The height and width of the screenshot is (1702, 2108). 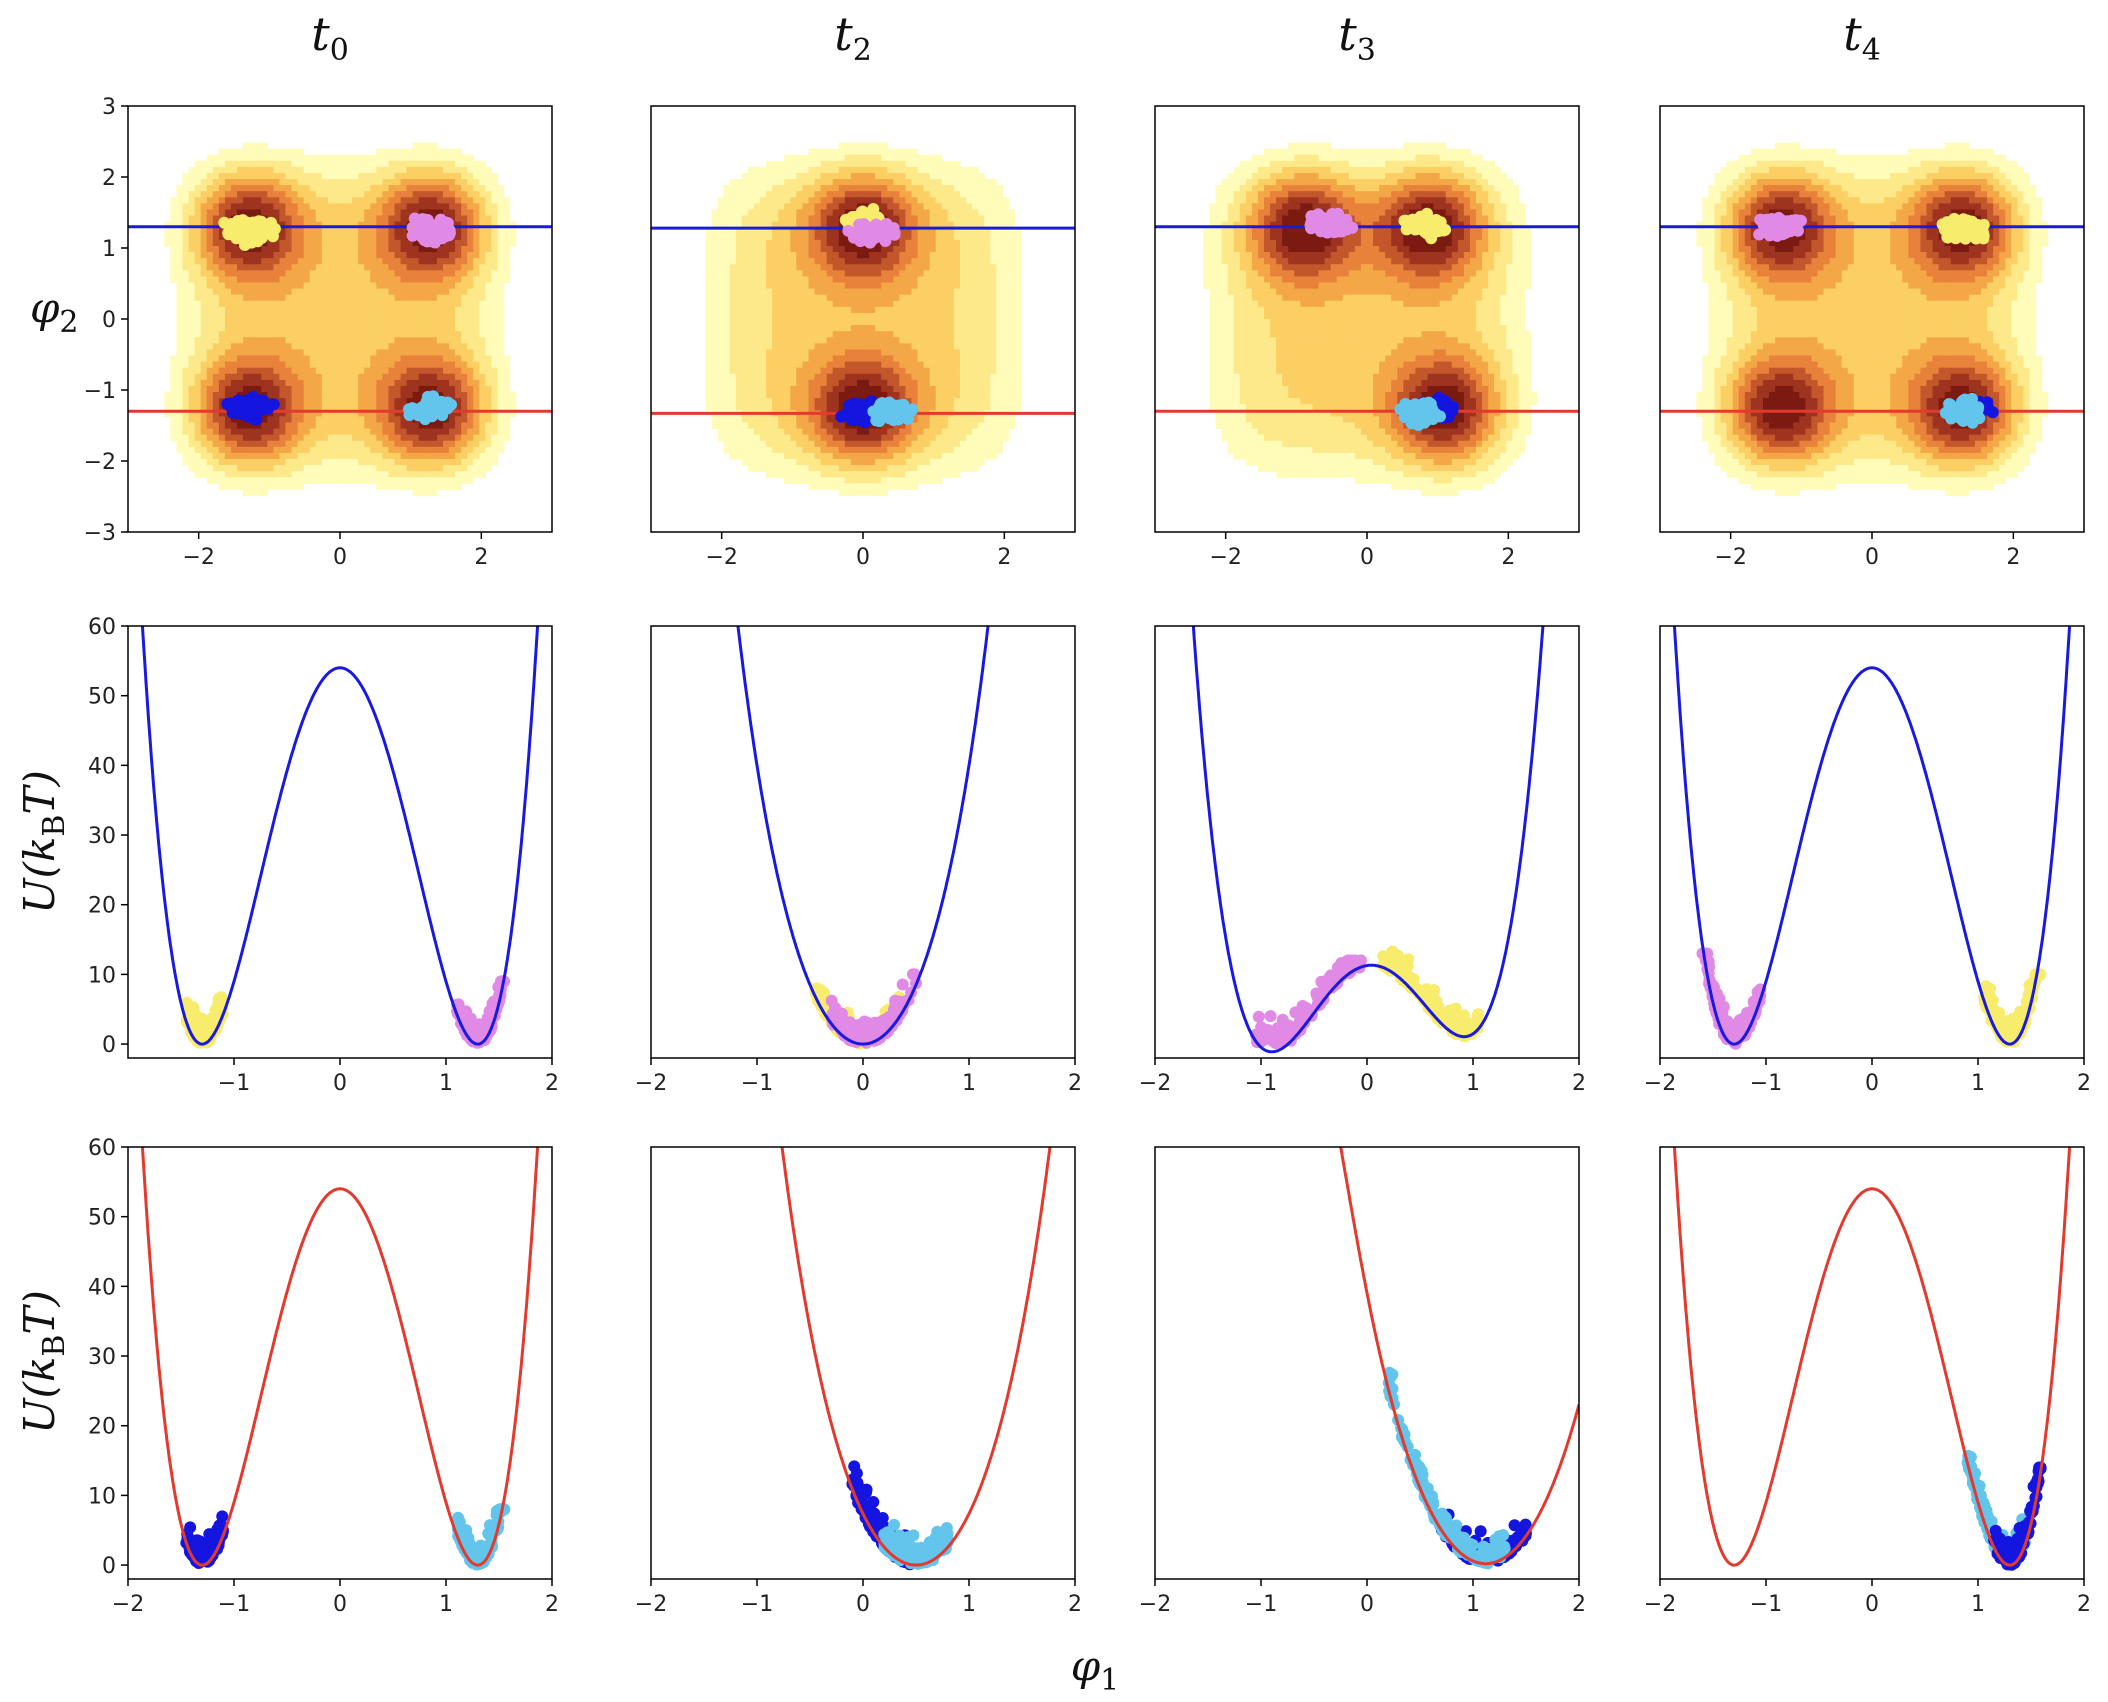 I want to click on panel-row3-t3: −2 −1 0 1 2, so click(x=1362, y=1381).